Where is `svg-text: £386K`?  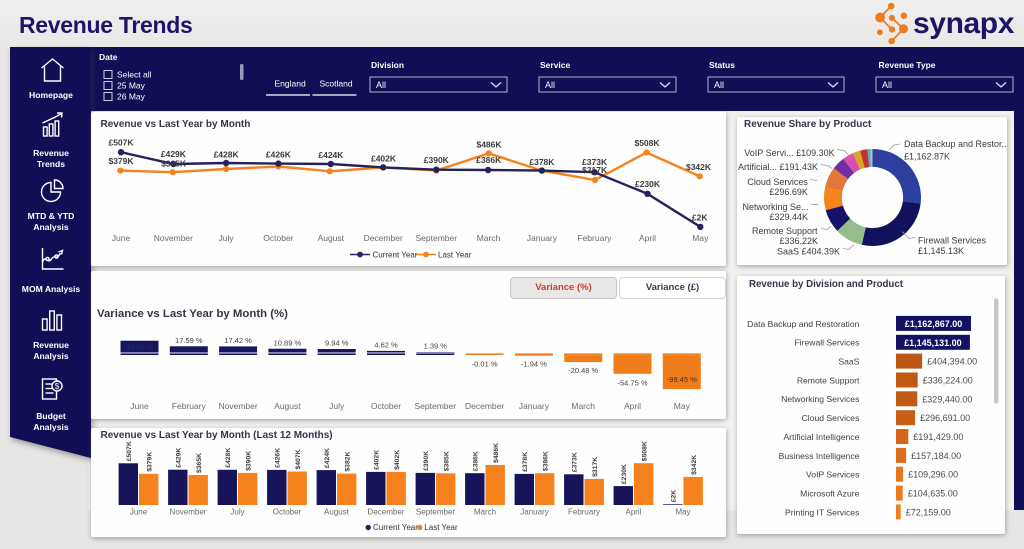
svg-text: £386K is located at coordinates (489, 160).